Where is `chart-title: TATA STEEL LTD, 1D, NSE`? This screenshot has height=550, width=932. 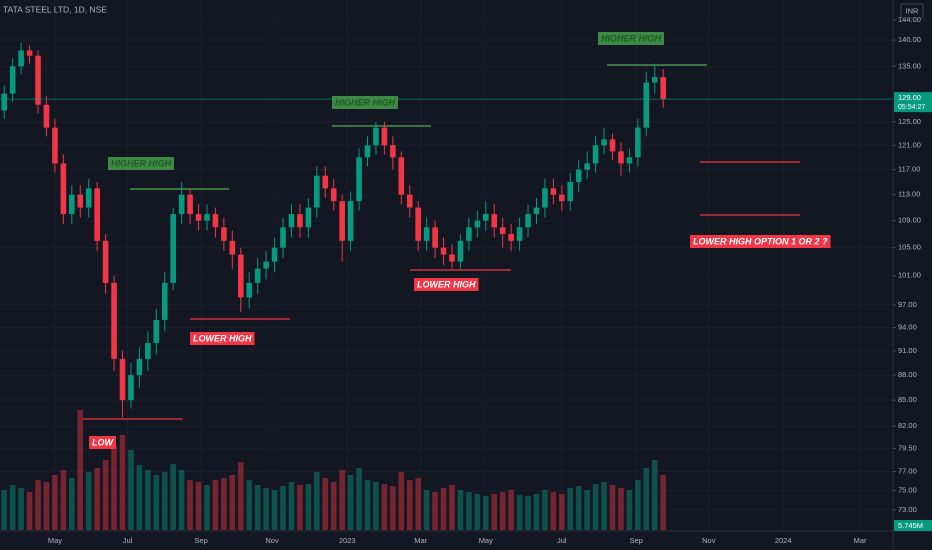
chart-title: TATA STEEL LTD, 1D, NSE is located at coordinates (55, 9).